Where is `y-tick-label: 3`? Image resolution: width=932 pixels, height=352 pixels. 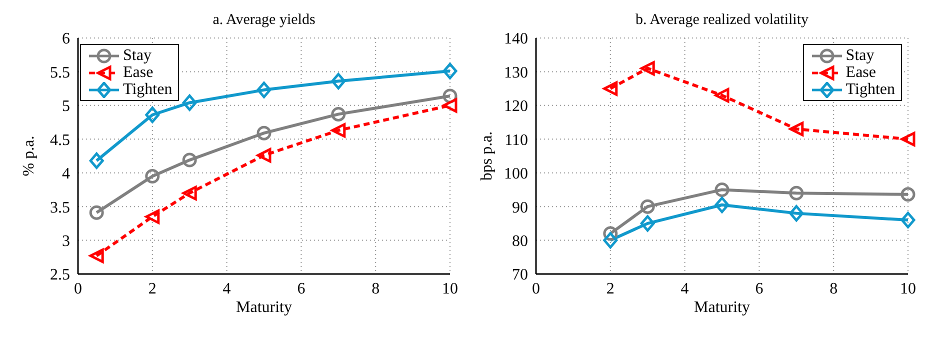
y-tick-label: 3 is located at coordinates (66, 241).